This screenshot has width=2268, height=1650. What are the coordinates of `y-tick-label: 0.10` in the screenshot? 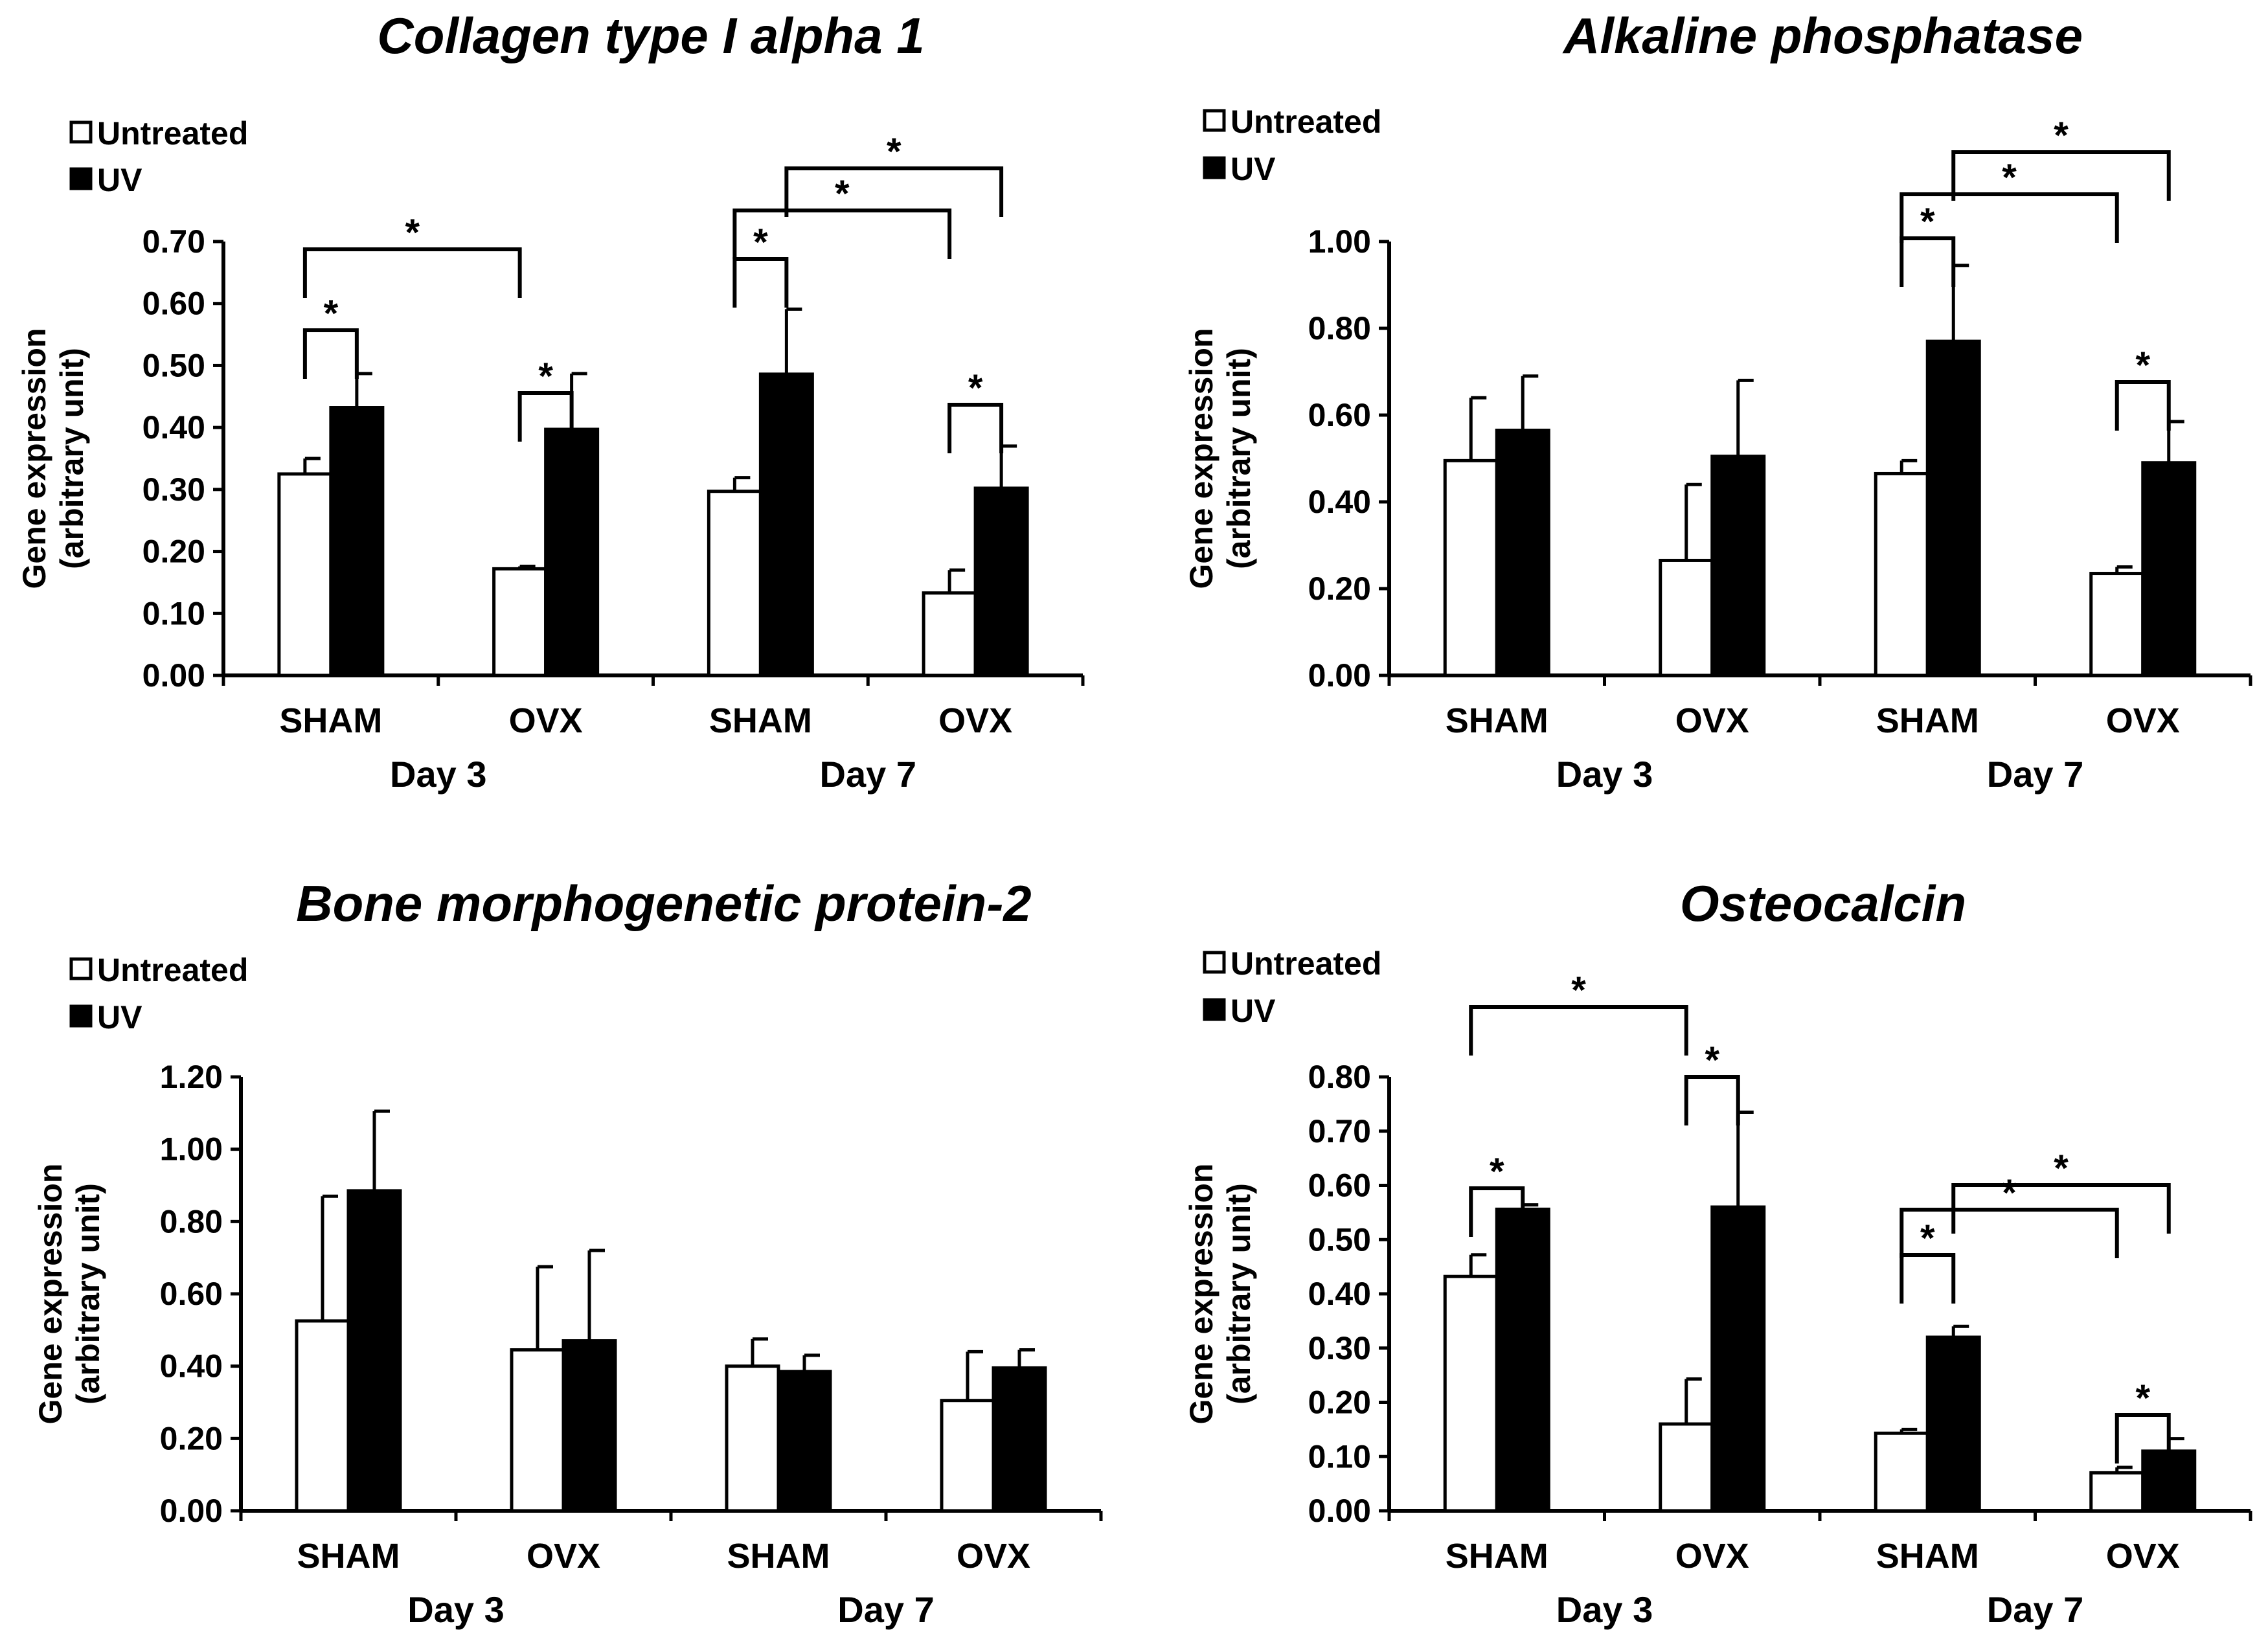 It's located at (1339, 1456).